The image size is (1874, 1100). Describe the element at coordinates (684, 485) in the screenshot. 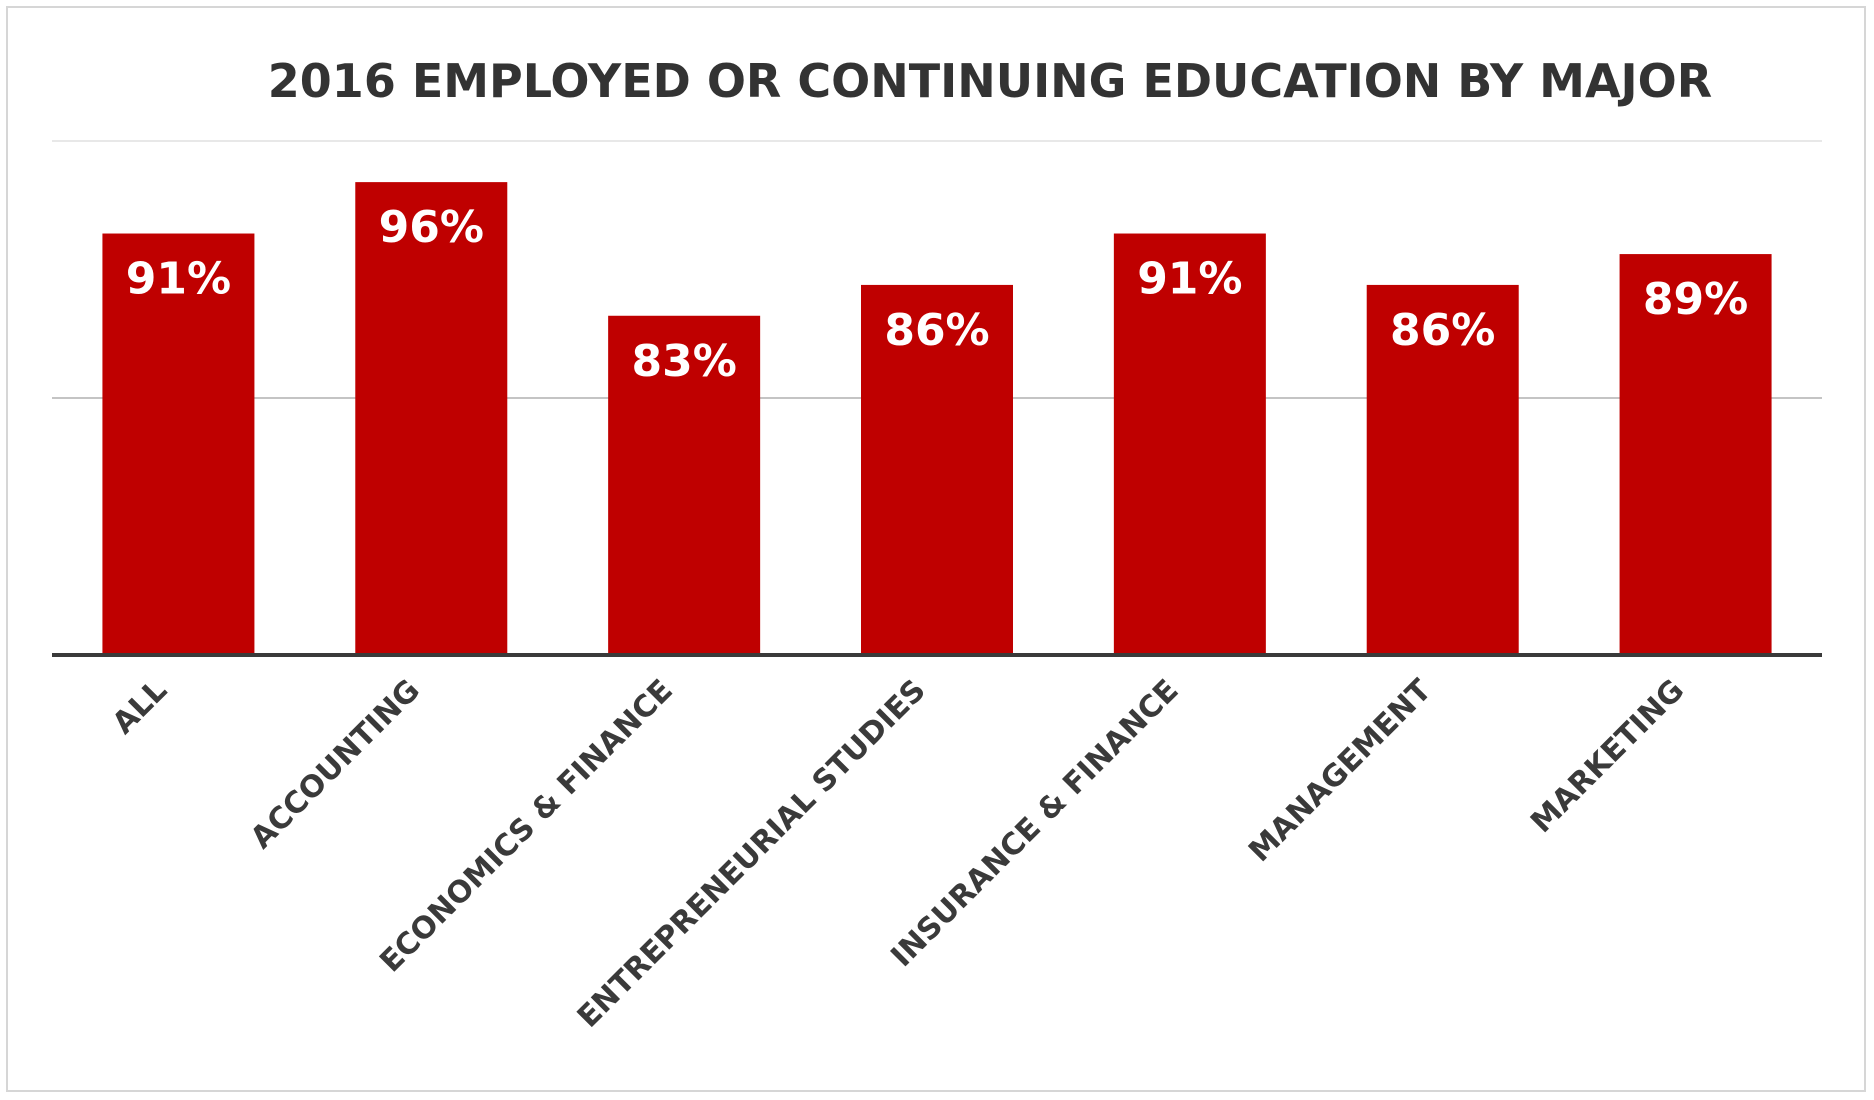

I see `bar-economics-finance` at that location.